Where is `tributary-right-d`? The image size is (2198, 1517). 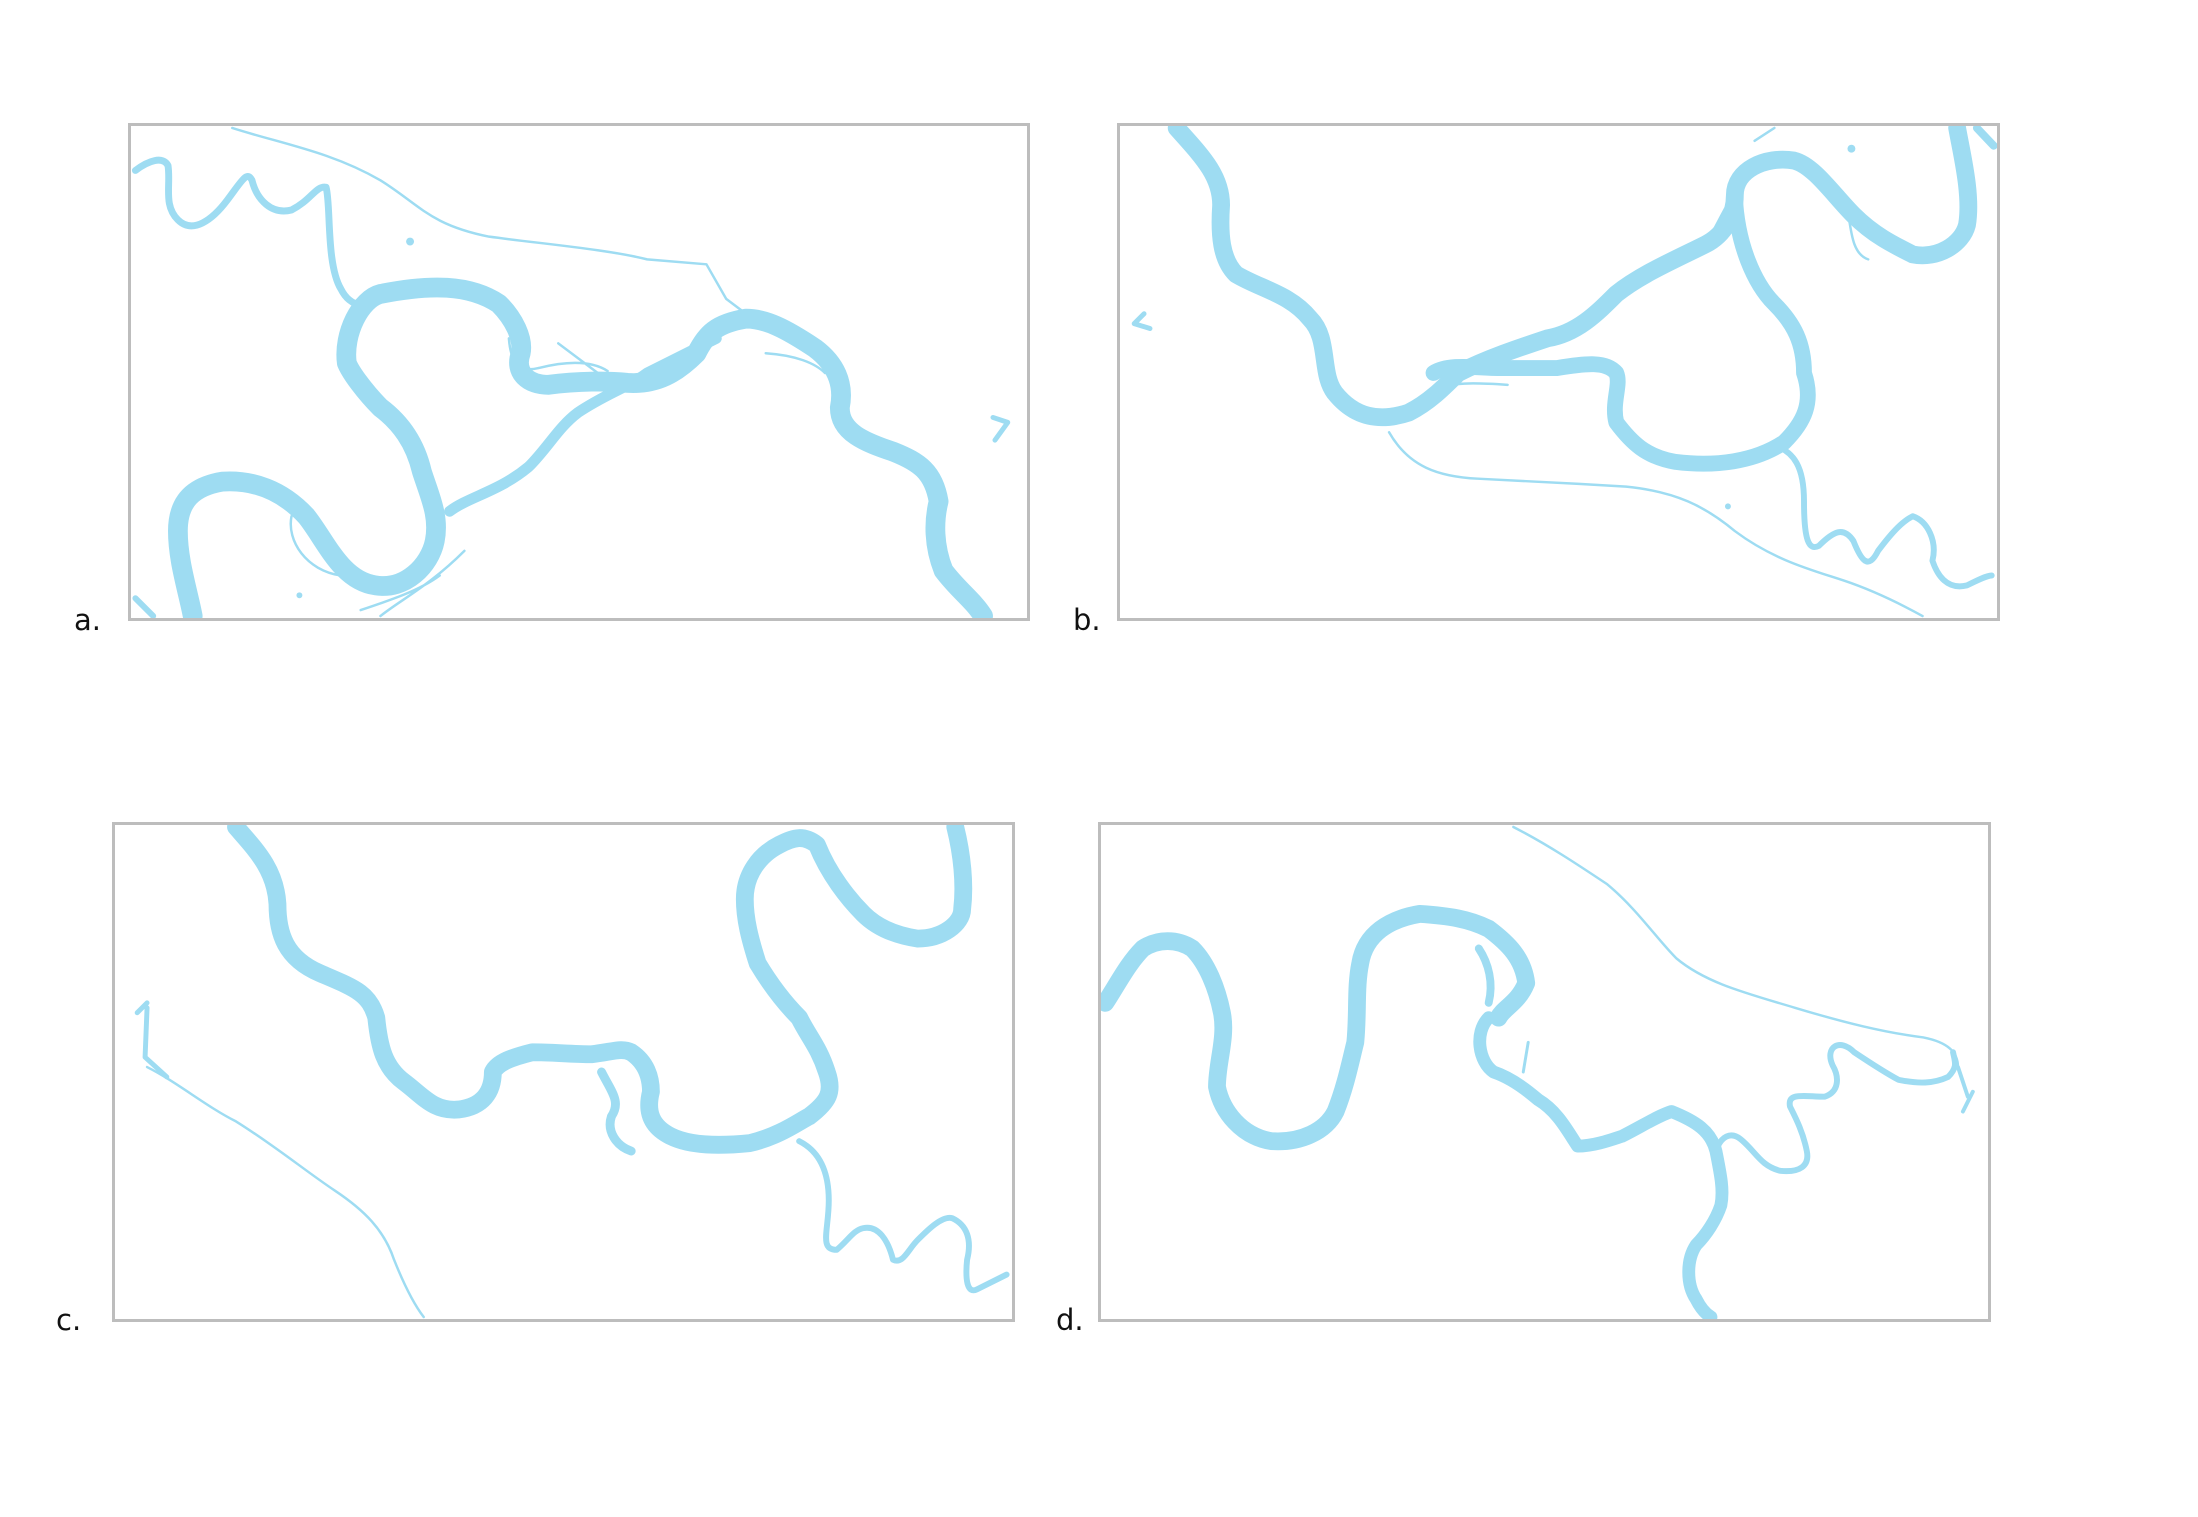
tributary-right-d is located at coordinates (1835, 1108).